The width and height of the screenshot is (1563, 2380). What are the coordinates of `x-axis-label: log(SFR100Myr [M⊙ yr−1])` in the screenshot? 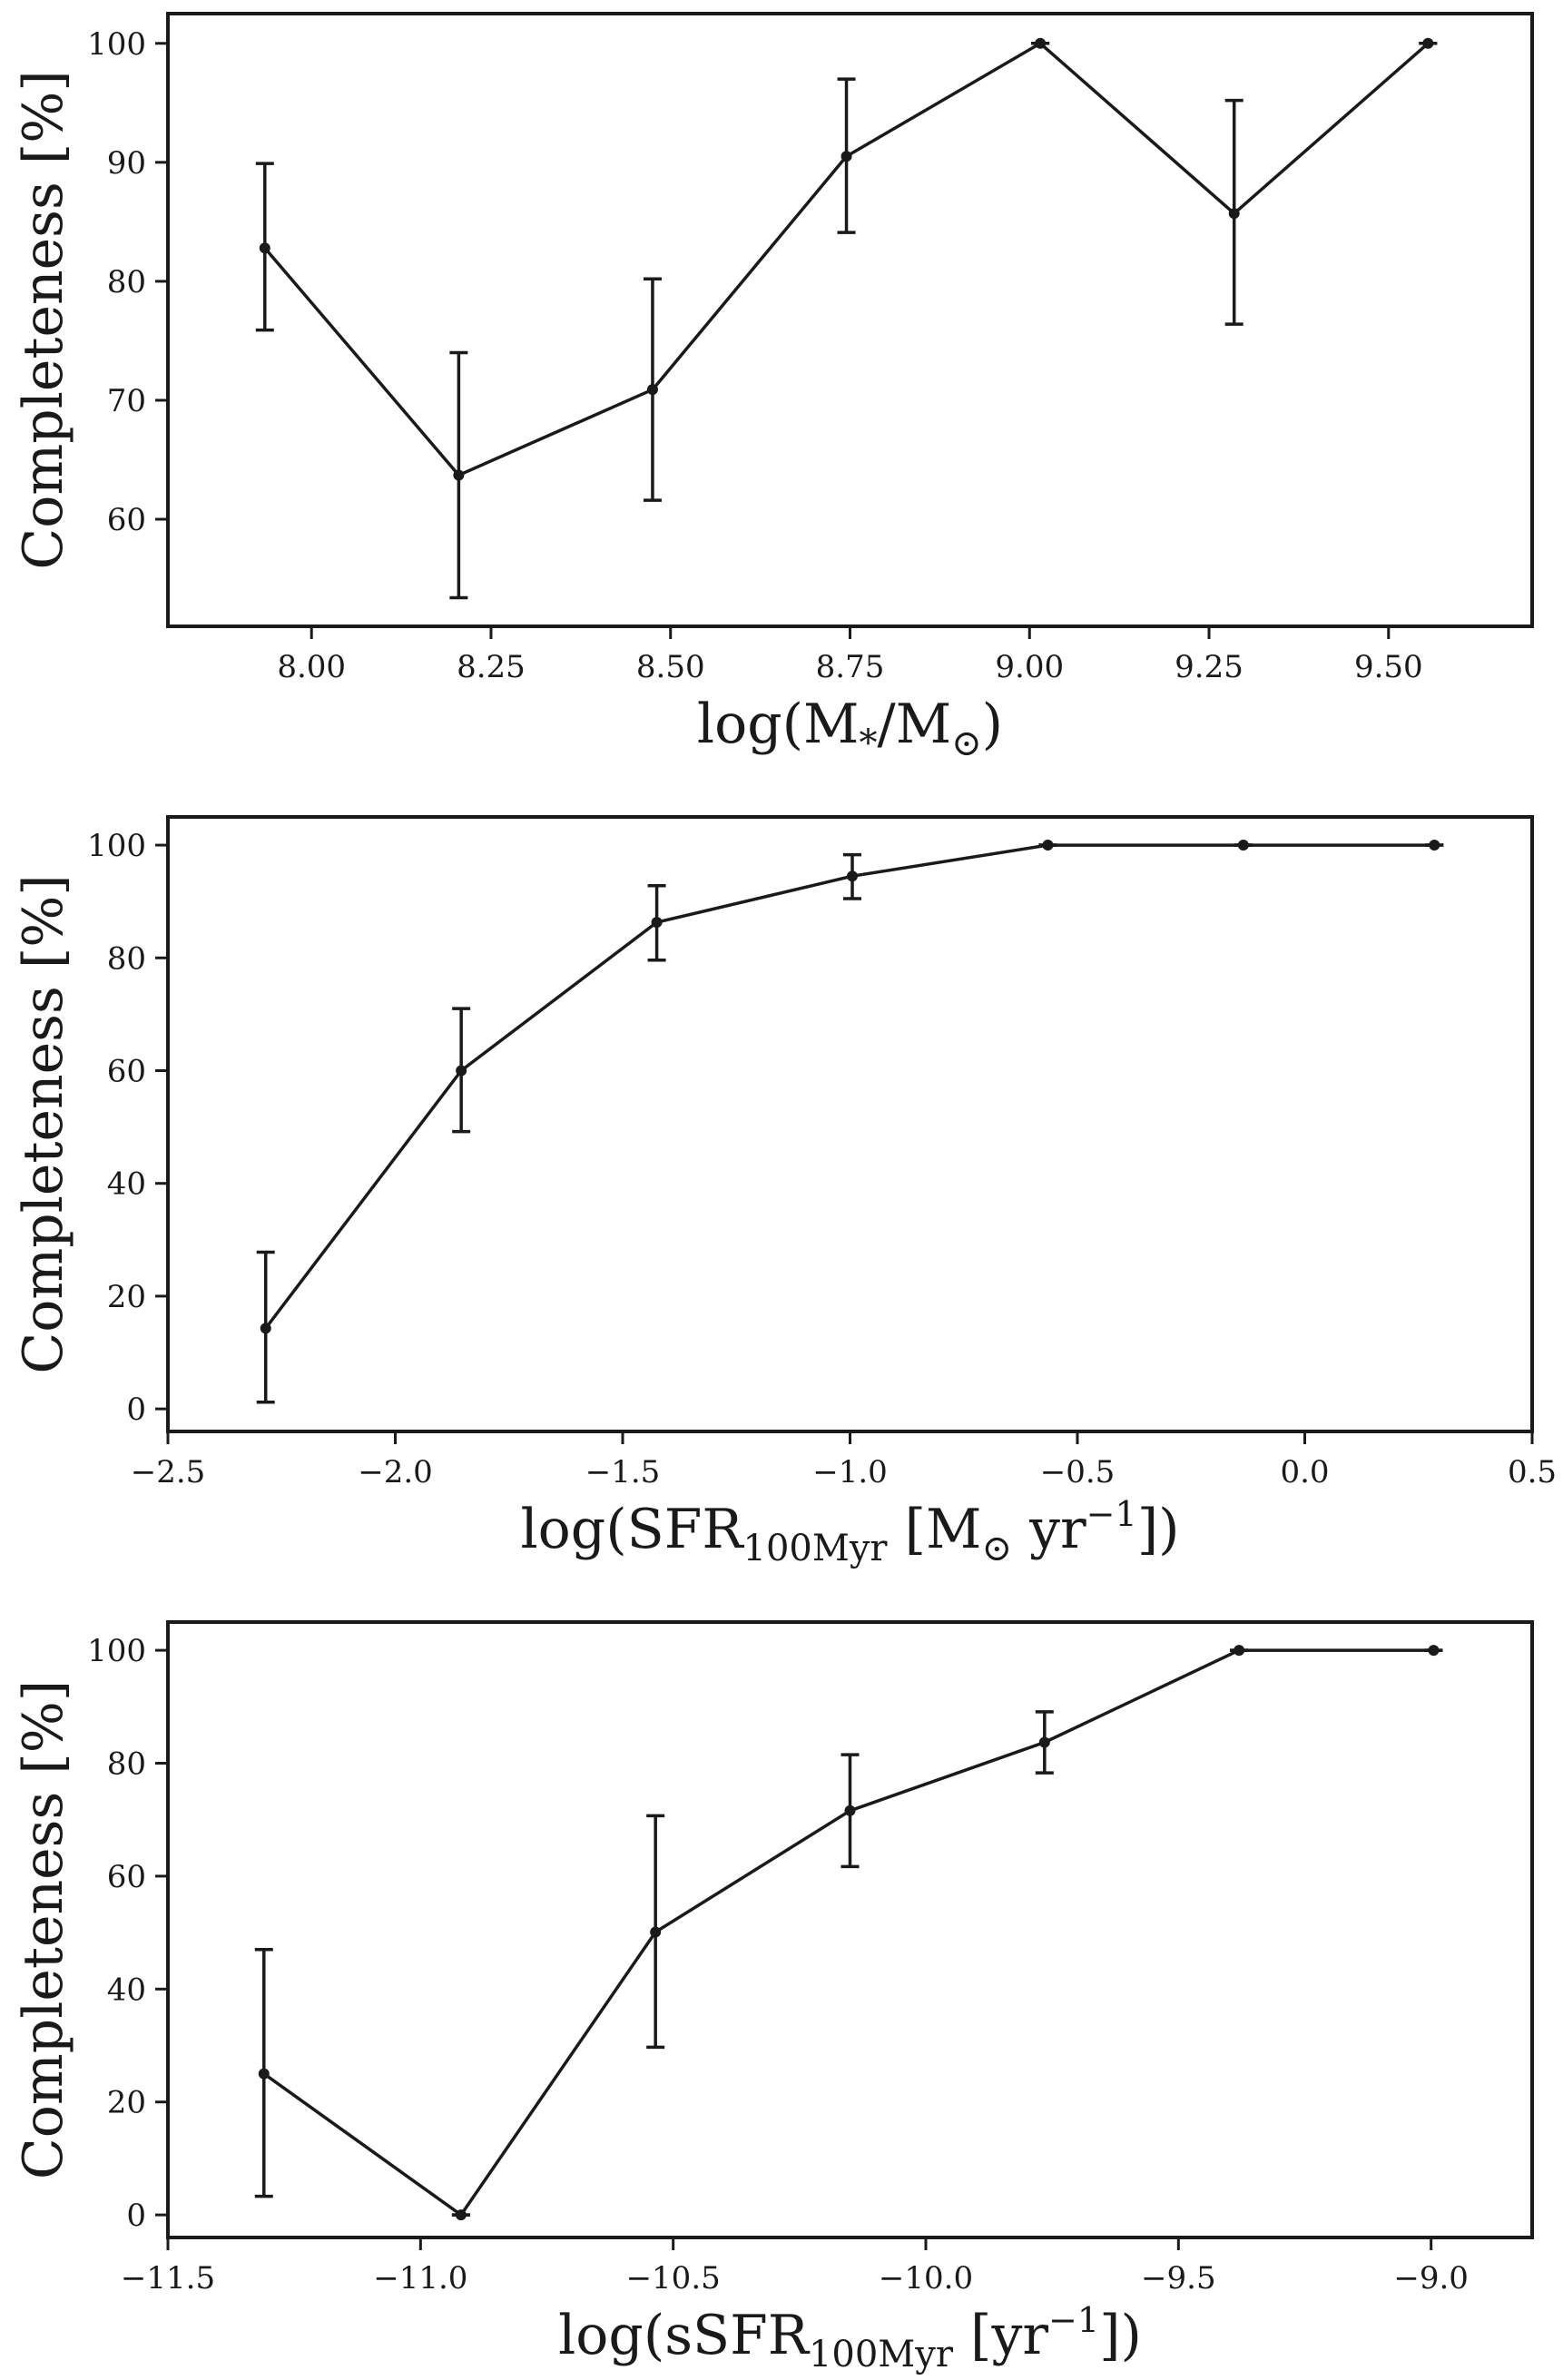 It's located at (849, 1532).